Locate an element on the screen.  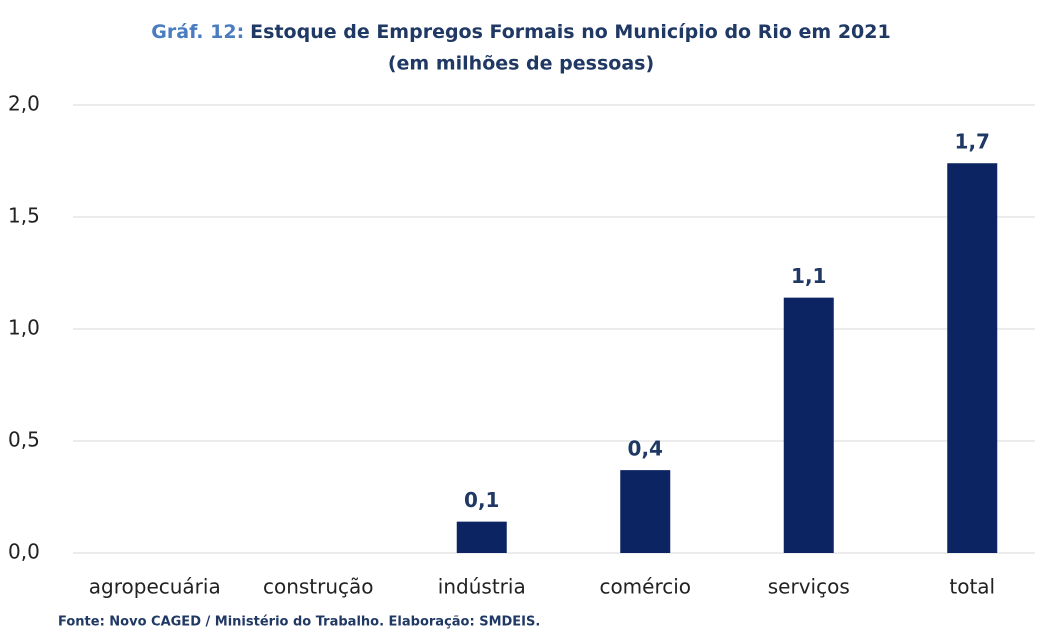
y-tick-label: 0,0 is located at coordinates (24, 552).